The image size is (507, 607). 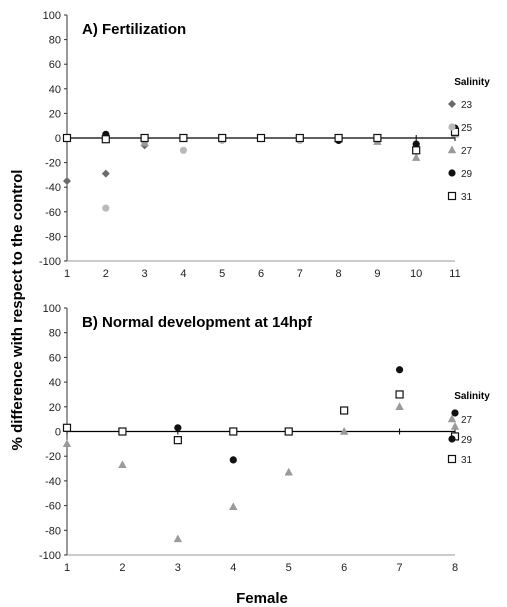 I want to click on y-axis-label: % difference with respect to the control, so click(x=17, y=310).